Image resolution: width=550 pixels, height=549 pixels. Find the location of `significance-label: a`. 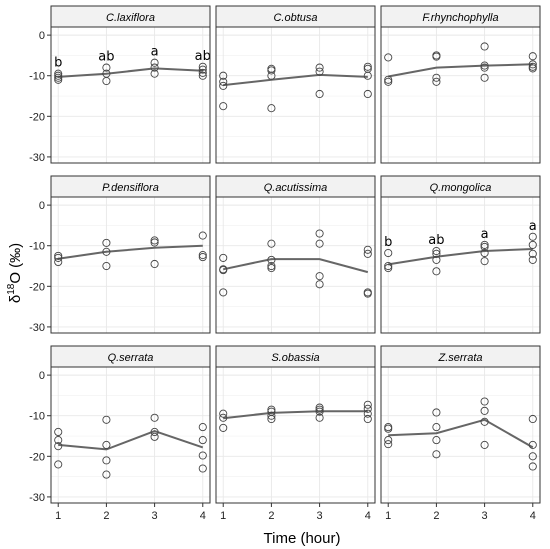

significance-label: a is located at coordinates (533, 226).